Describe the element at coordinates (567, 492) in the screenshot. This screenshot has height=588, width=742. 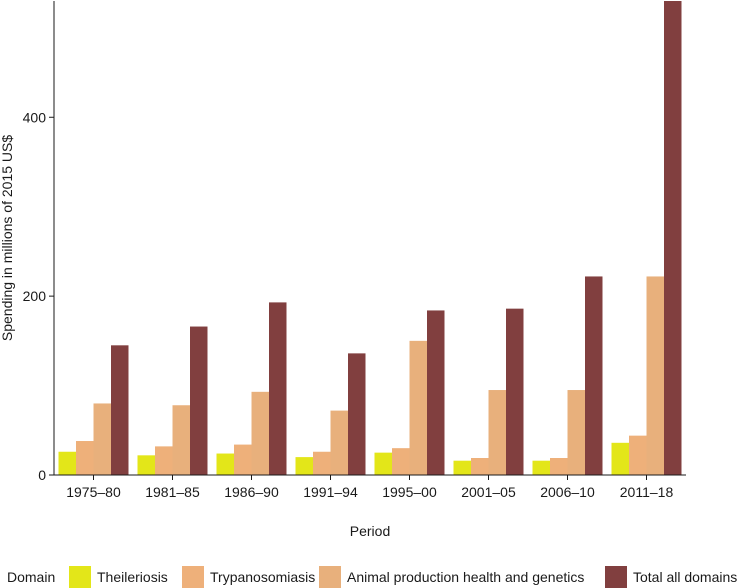
I see `x-tick-label: 2006–10` at that location.